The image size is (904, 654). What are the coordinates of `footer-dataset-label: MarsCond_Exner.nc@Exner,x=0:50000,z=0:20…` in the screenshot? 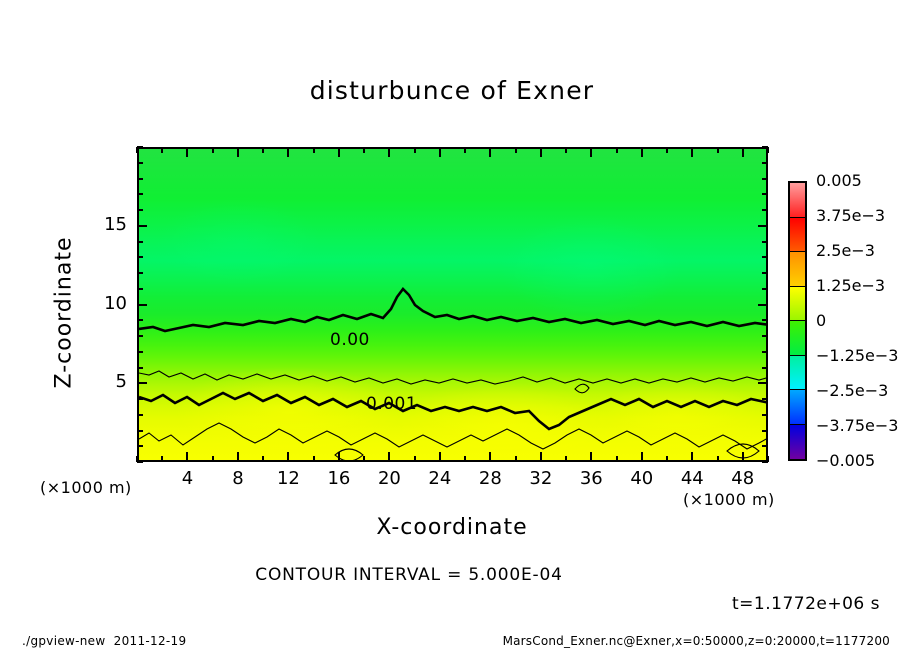 It's located at (696, 641).